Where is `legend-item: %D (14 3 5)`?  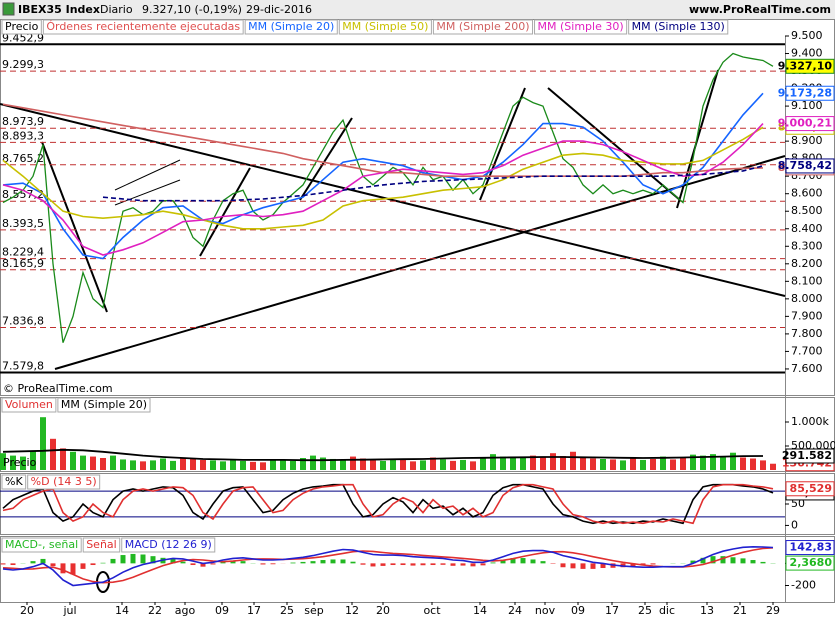 legend-item: %D (14 3 5) is located at coordinates (64, 481).